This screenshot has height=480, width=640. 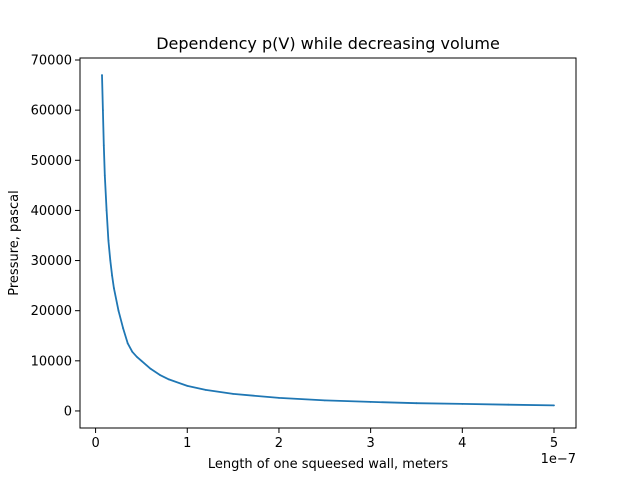 What do you see at coordinates (51, 211) in the screenshot?
I see `y-tick-label: 40000` at bounding box center [51, 211].